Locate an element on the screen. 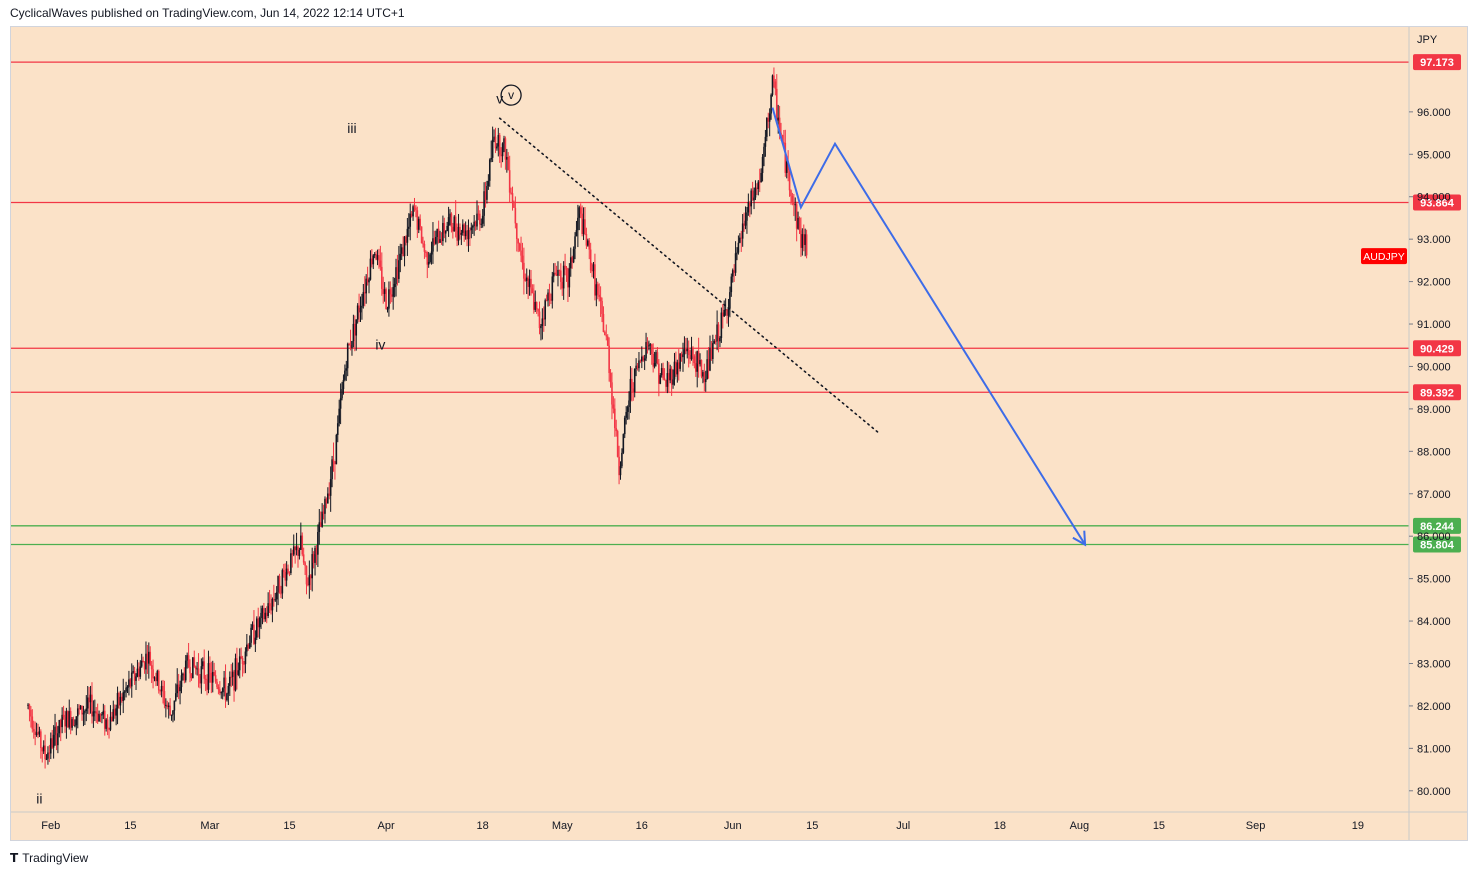  level-price-label: 93.864 is located at coordinates (1437, 204).